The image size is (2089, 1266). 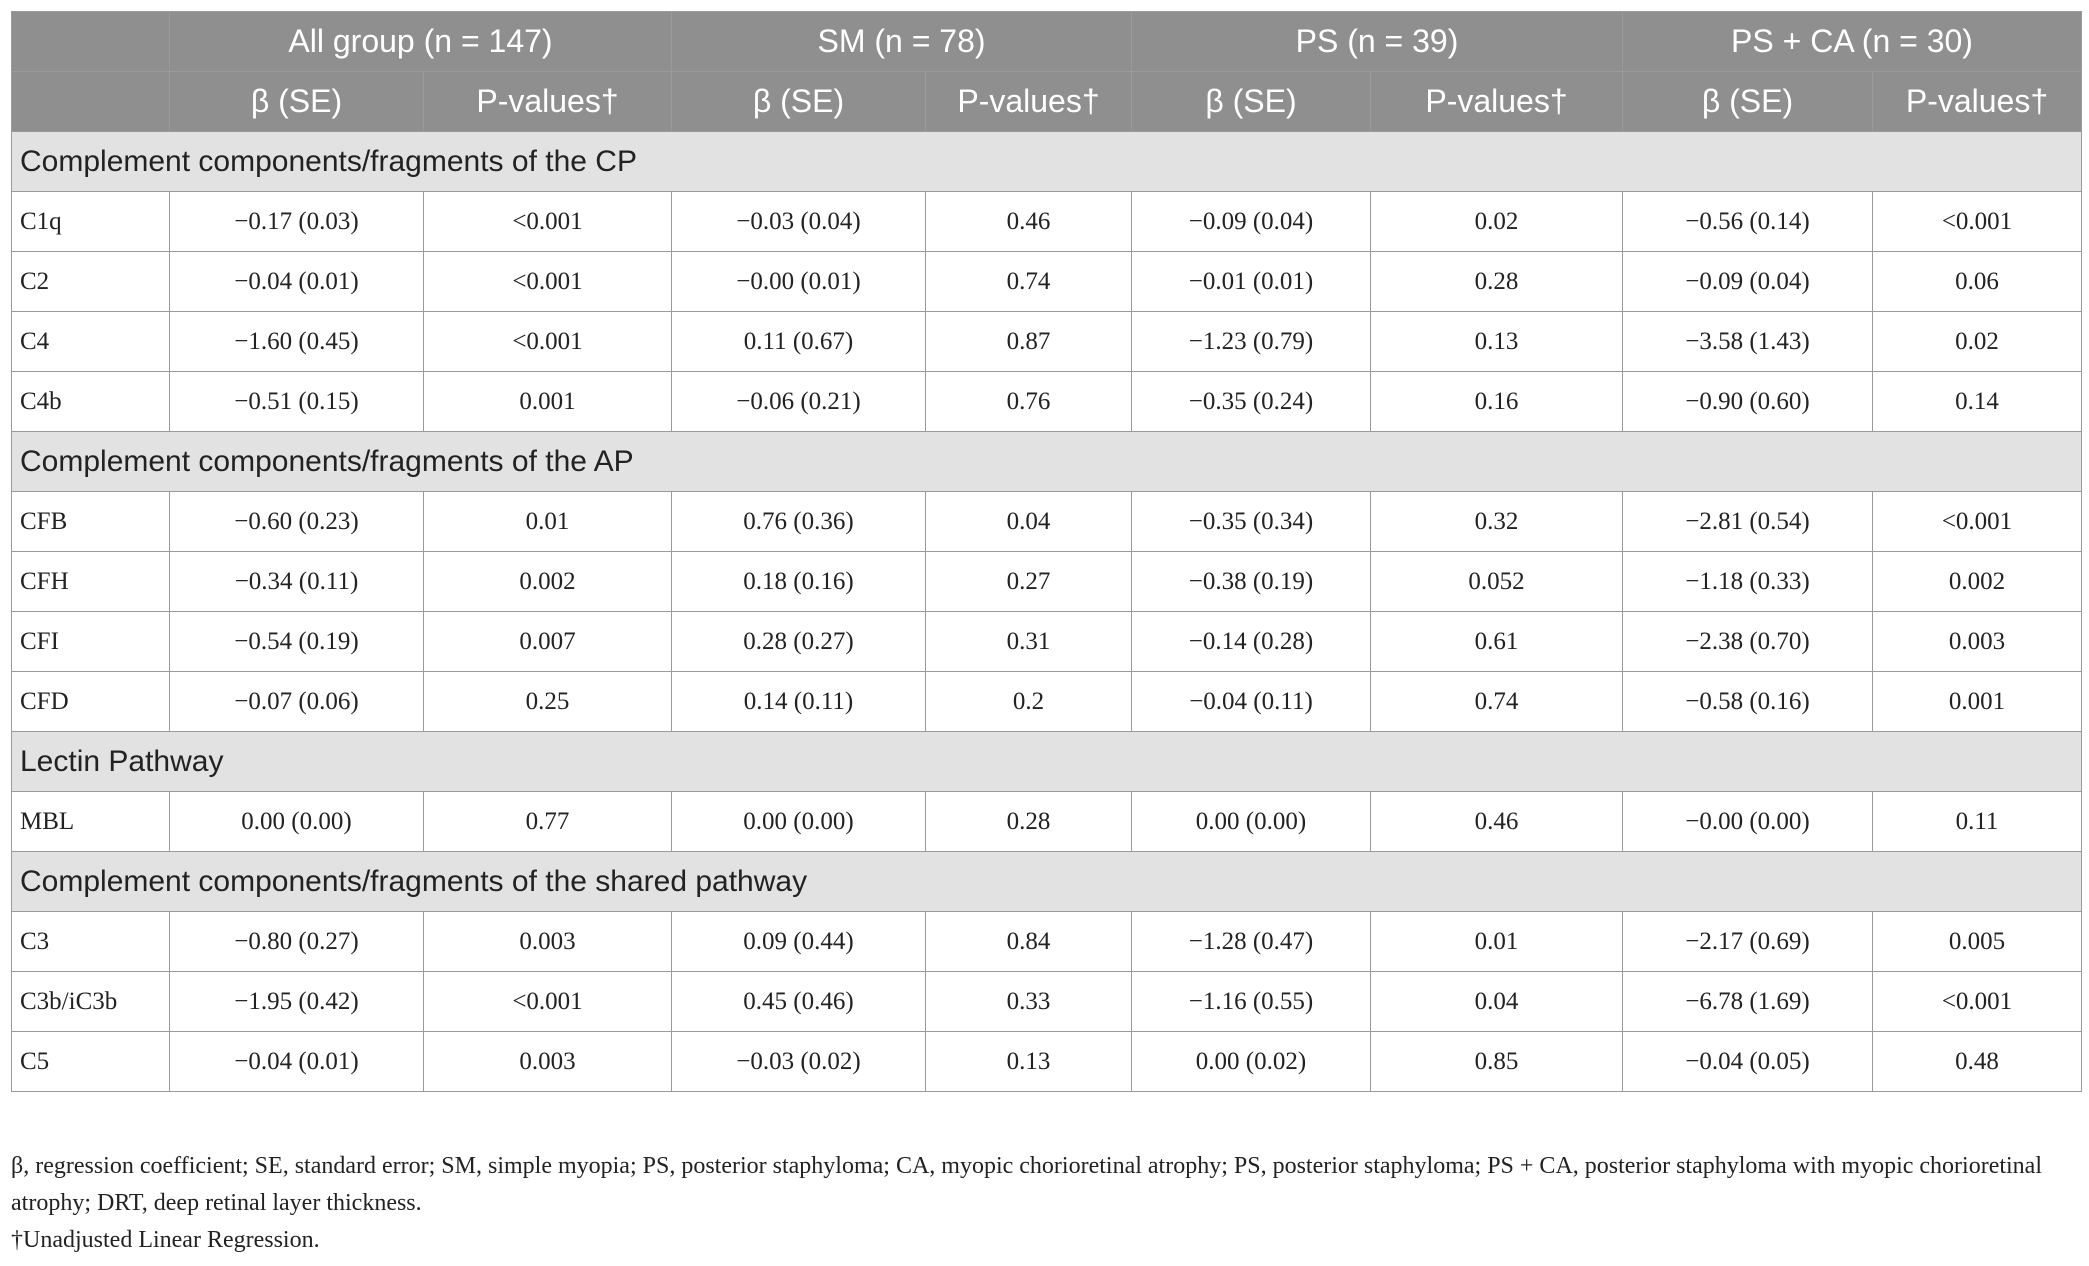 I want to click on cell: −0.51 (0.15), so click(x=296, y=401).